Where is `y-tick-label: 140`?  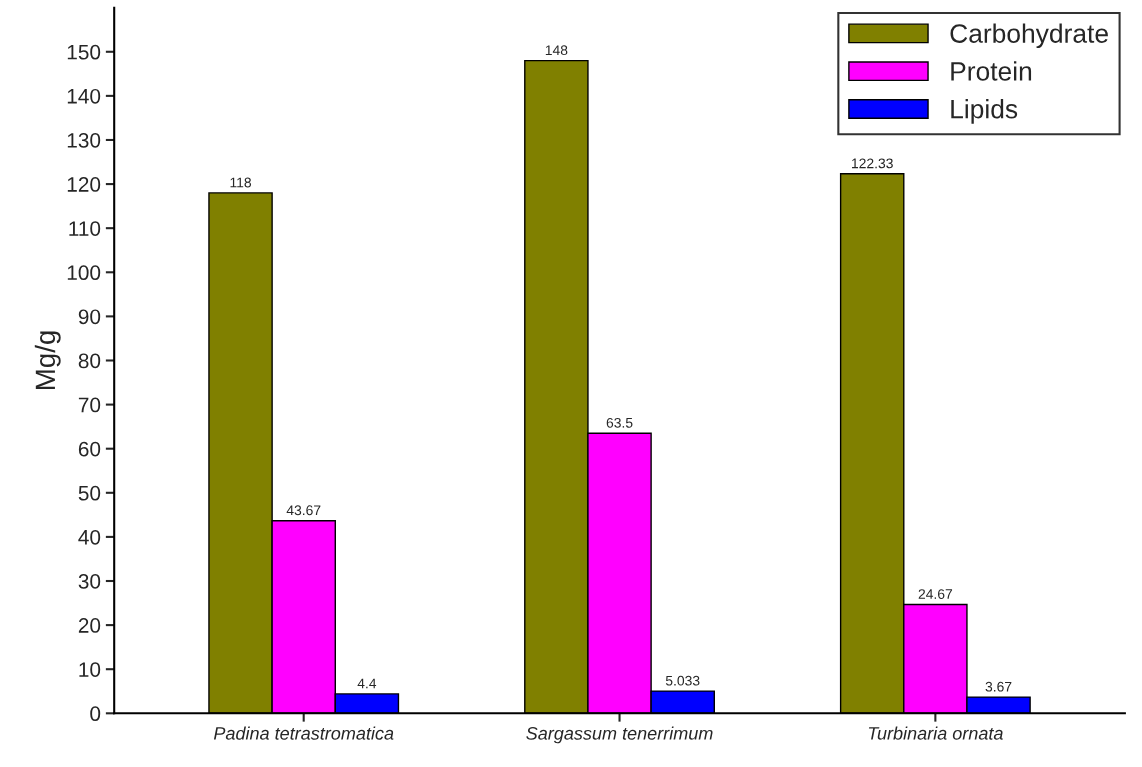 y-tick-label: 140 is located at coordinates (84, 96).